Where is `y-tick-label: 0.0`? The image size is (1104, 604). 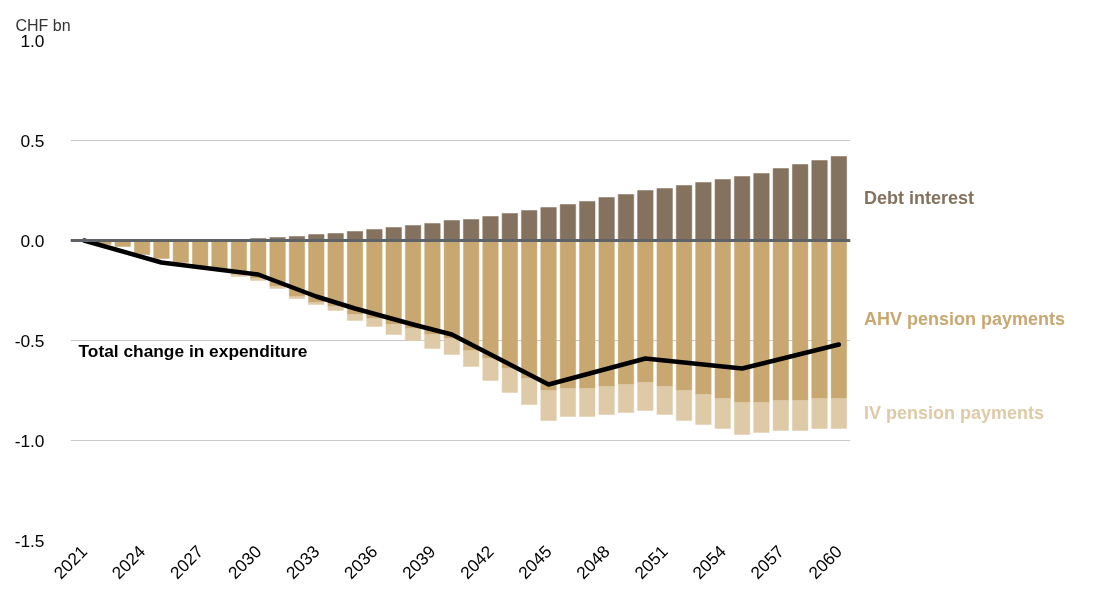
y-tick-label: 0.0 is located at coordinates (32, 240).